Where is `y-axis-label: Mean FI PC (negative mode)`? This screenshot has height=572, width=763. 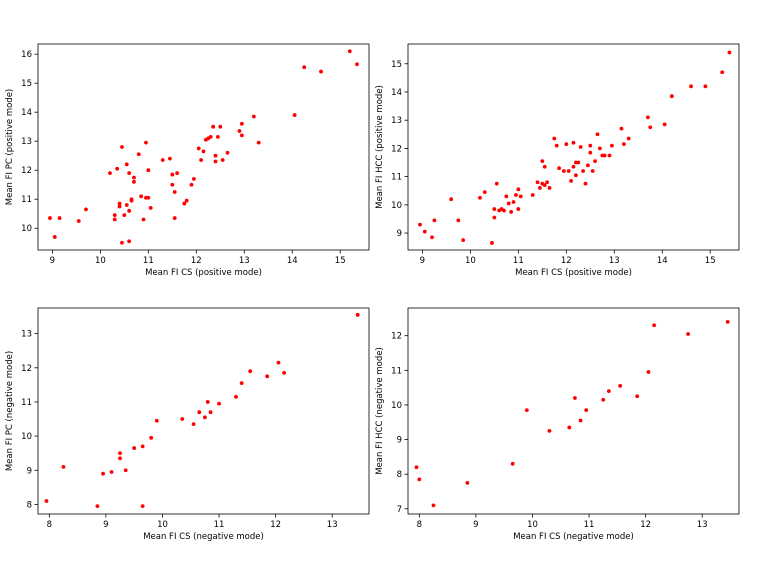
y-axis-label: Mean FI PC (negative mode) is located at coordinates (10, 411).